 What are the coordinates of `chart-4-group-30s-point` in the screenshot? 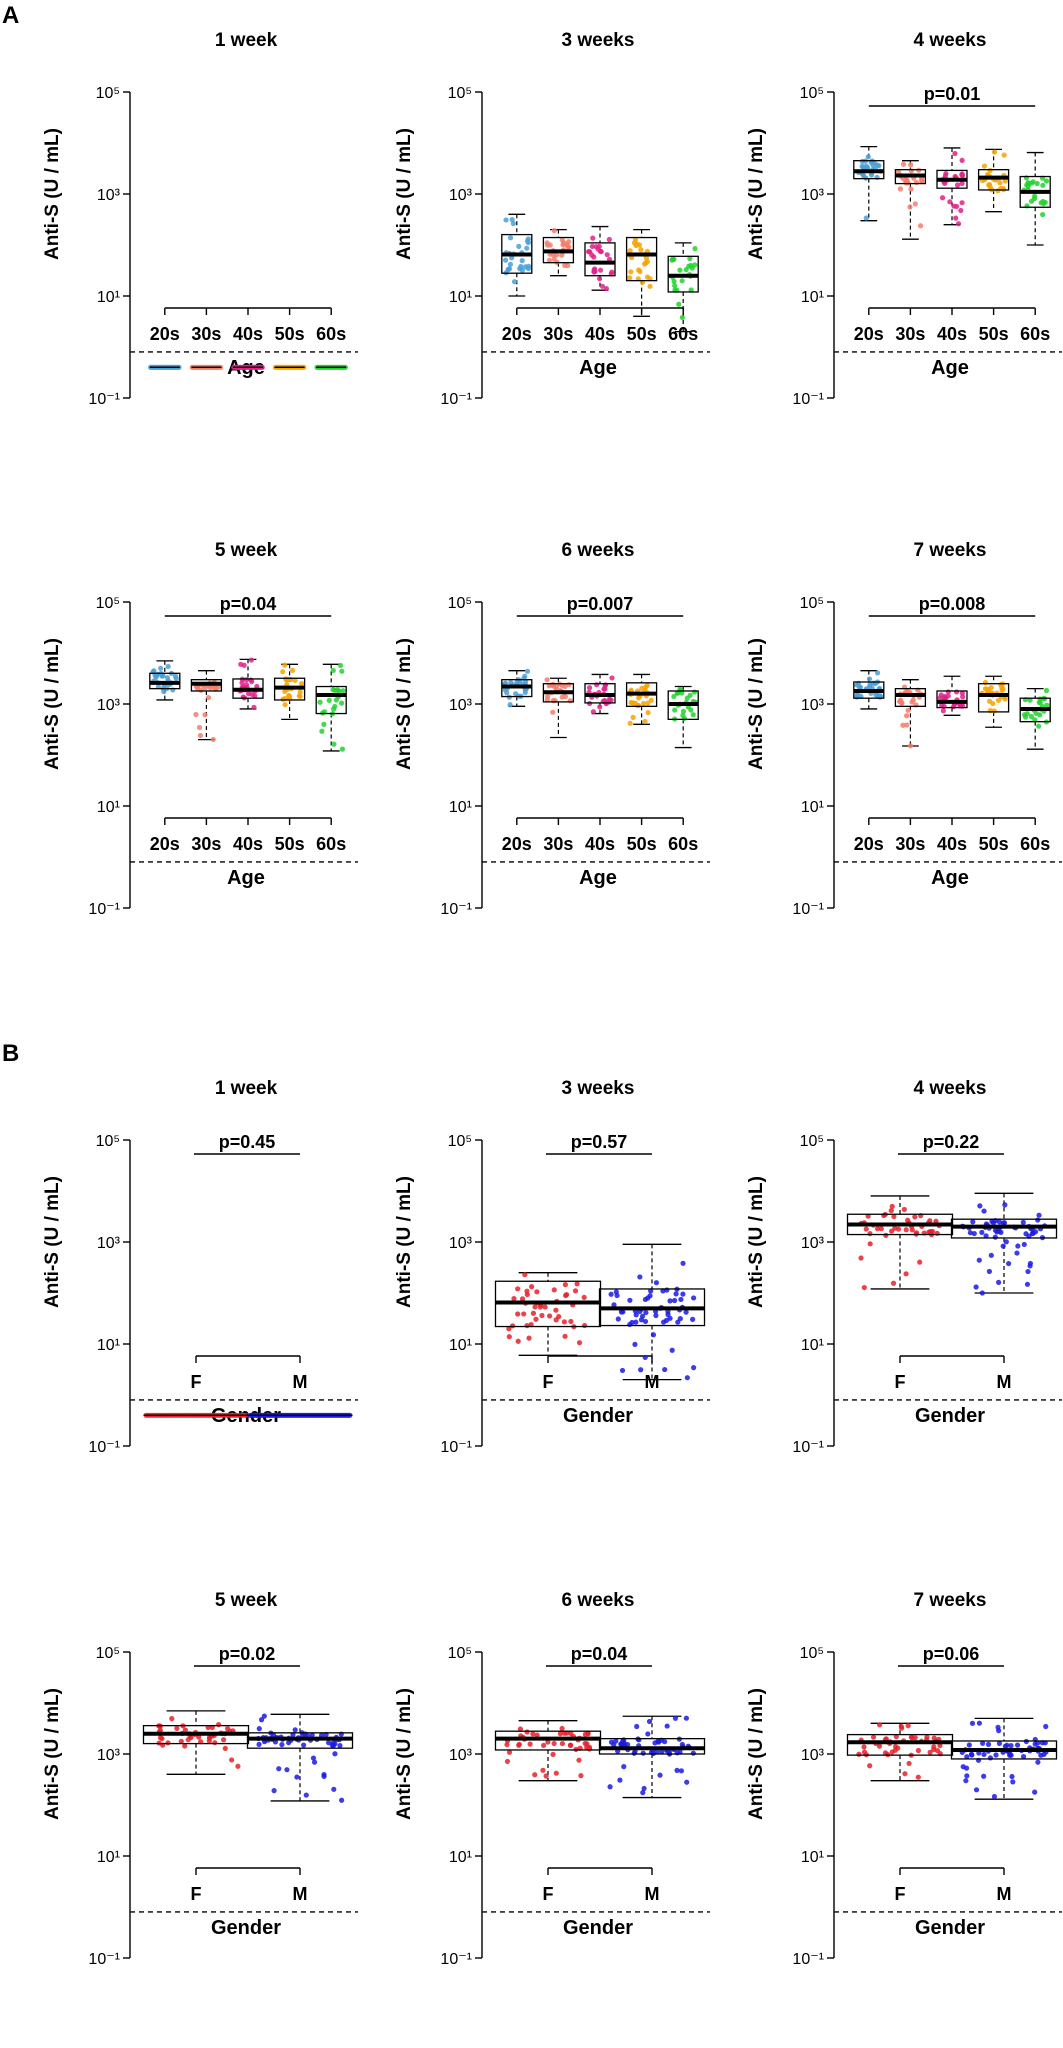 It's located at (208, 697).